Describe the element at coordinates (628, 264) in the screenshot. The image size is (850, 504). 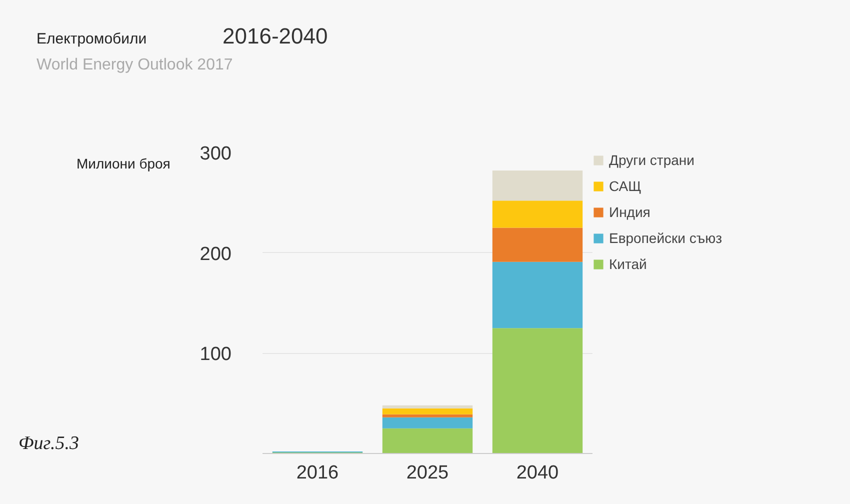
I see `legend-label: Китай` at that location.